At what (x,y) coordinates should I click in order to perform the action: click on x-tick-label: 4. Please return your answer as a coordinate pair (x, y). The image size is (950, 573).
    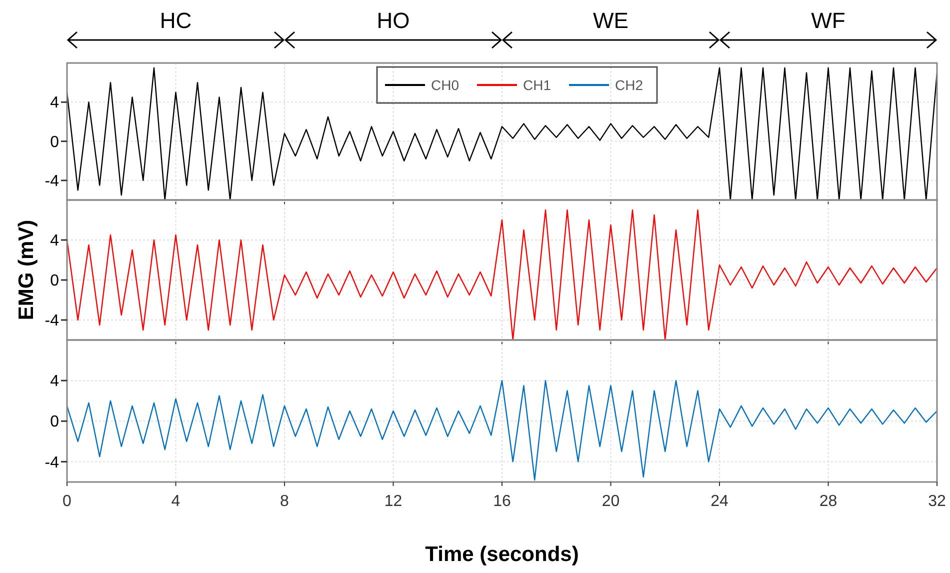
    Looking at the image, I should click on (175, 501).